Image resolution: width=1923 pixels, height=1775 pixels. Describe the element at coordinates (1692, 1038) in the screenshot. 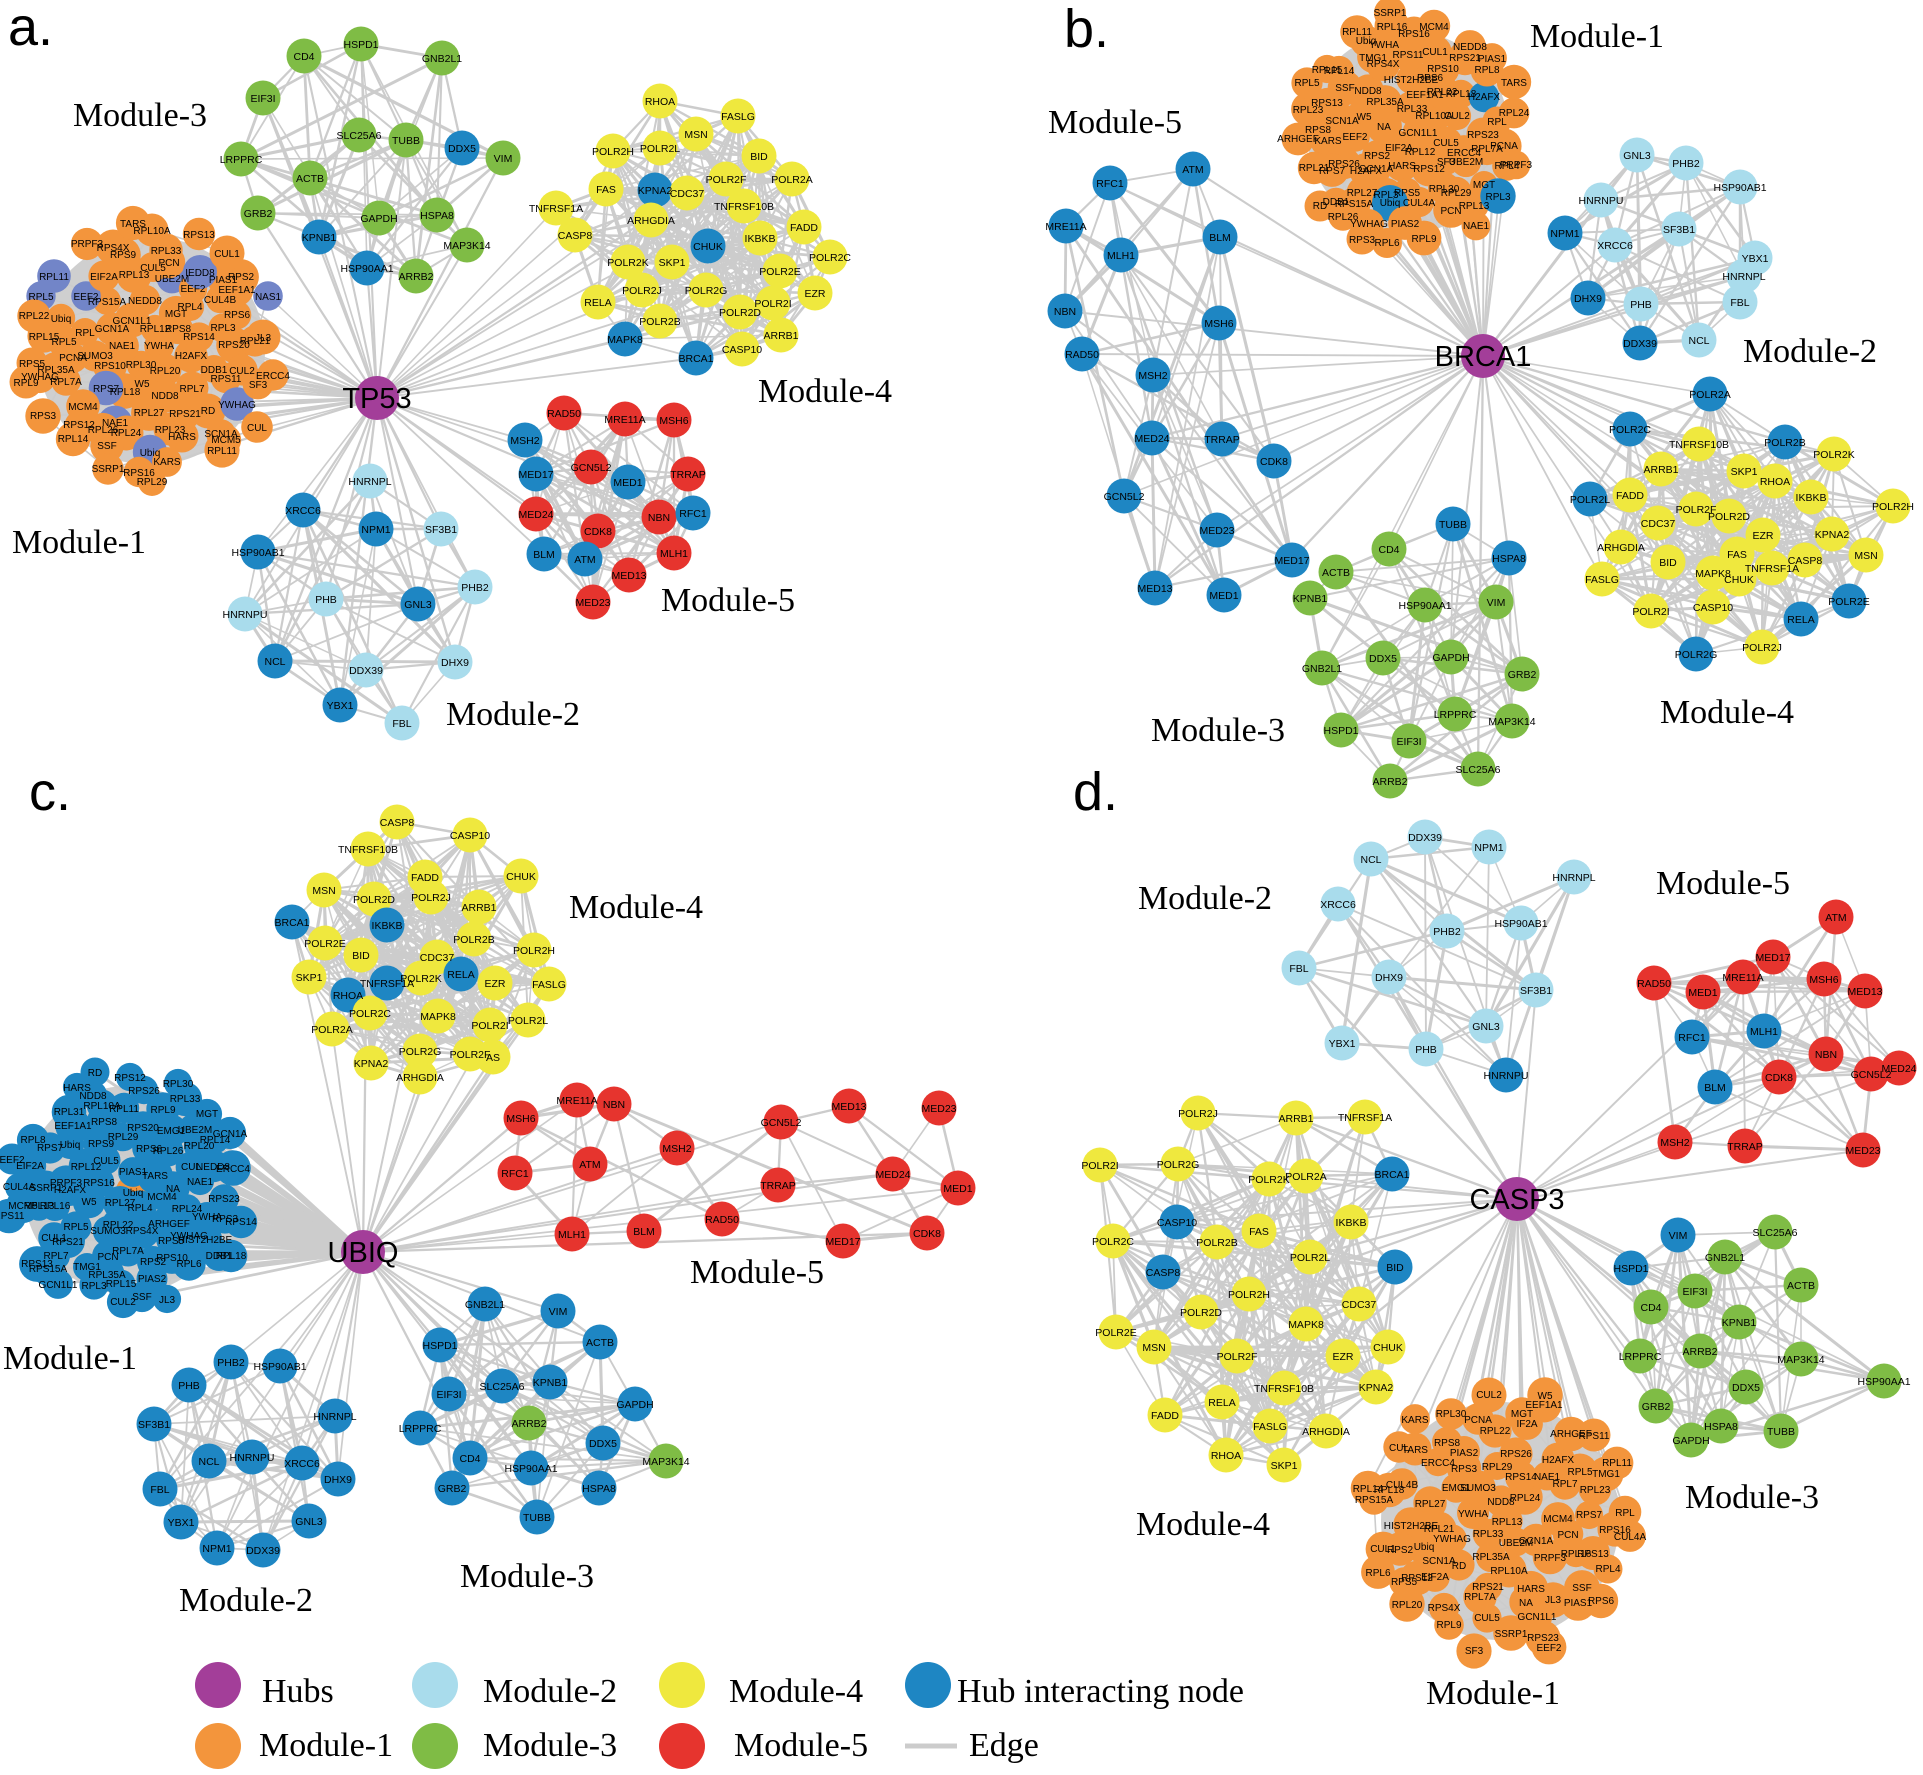

I see `svg-text: RFC1` at that location.